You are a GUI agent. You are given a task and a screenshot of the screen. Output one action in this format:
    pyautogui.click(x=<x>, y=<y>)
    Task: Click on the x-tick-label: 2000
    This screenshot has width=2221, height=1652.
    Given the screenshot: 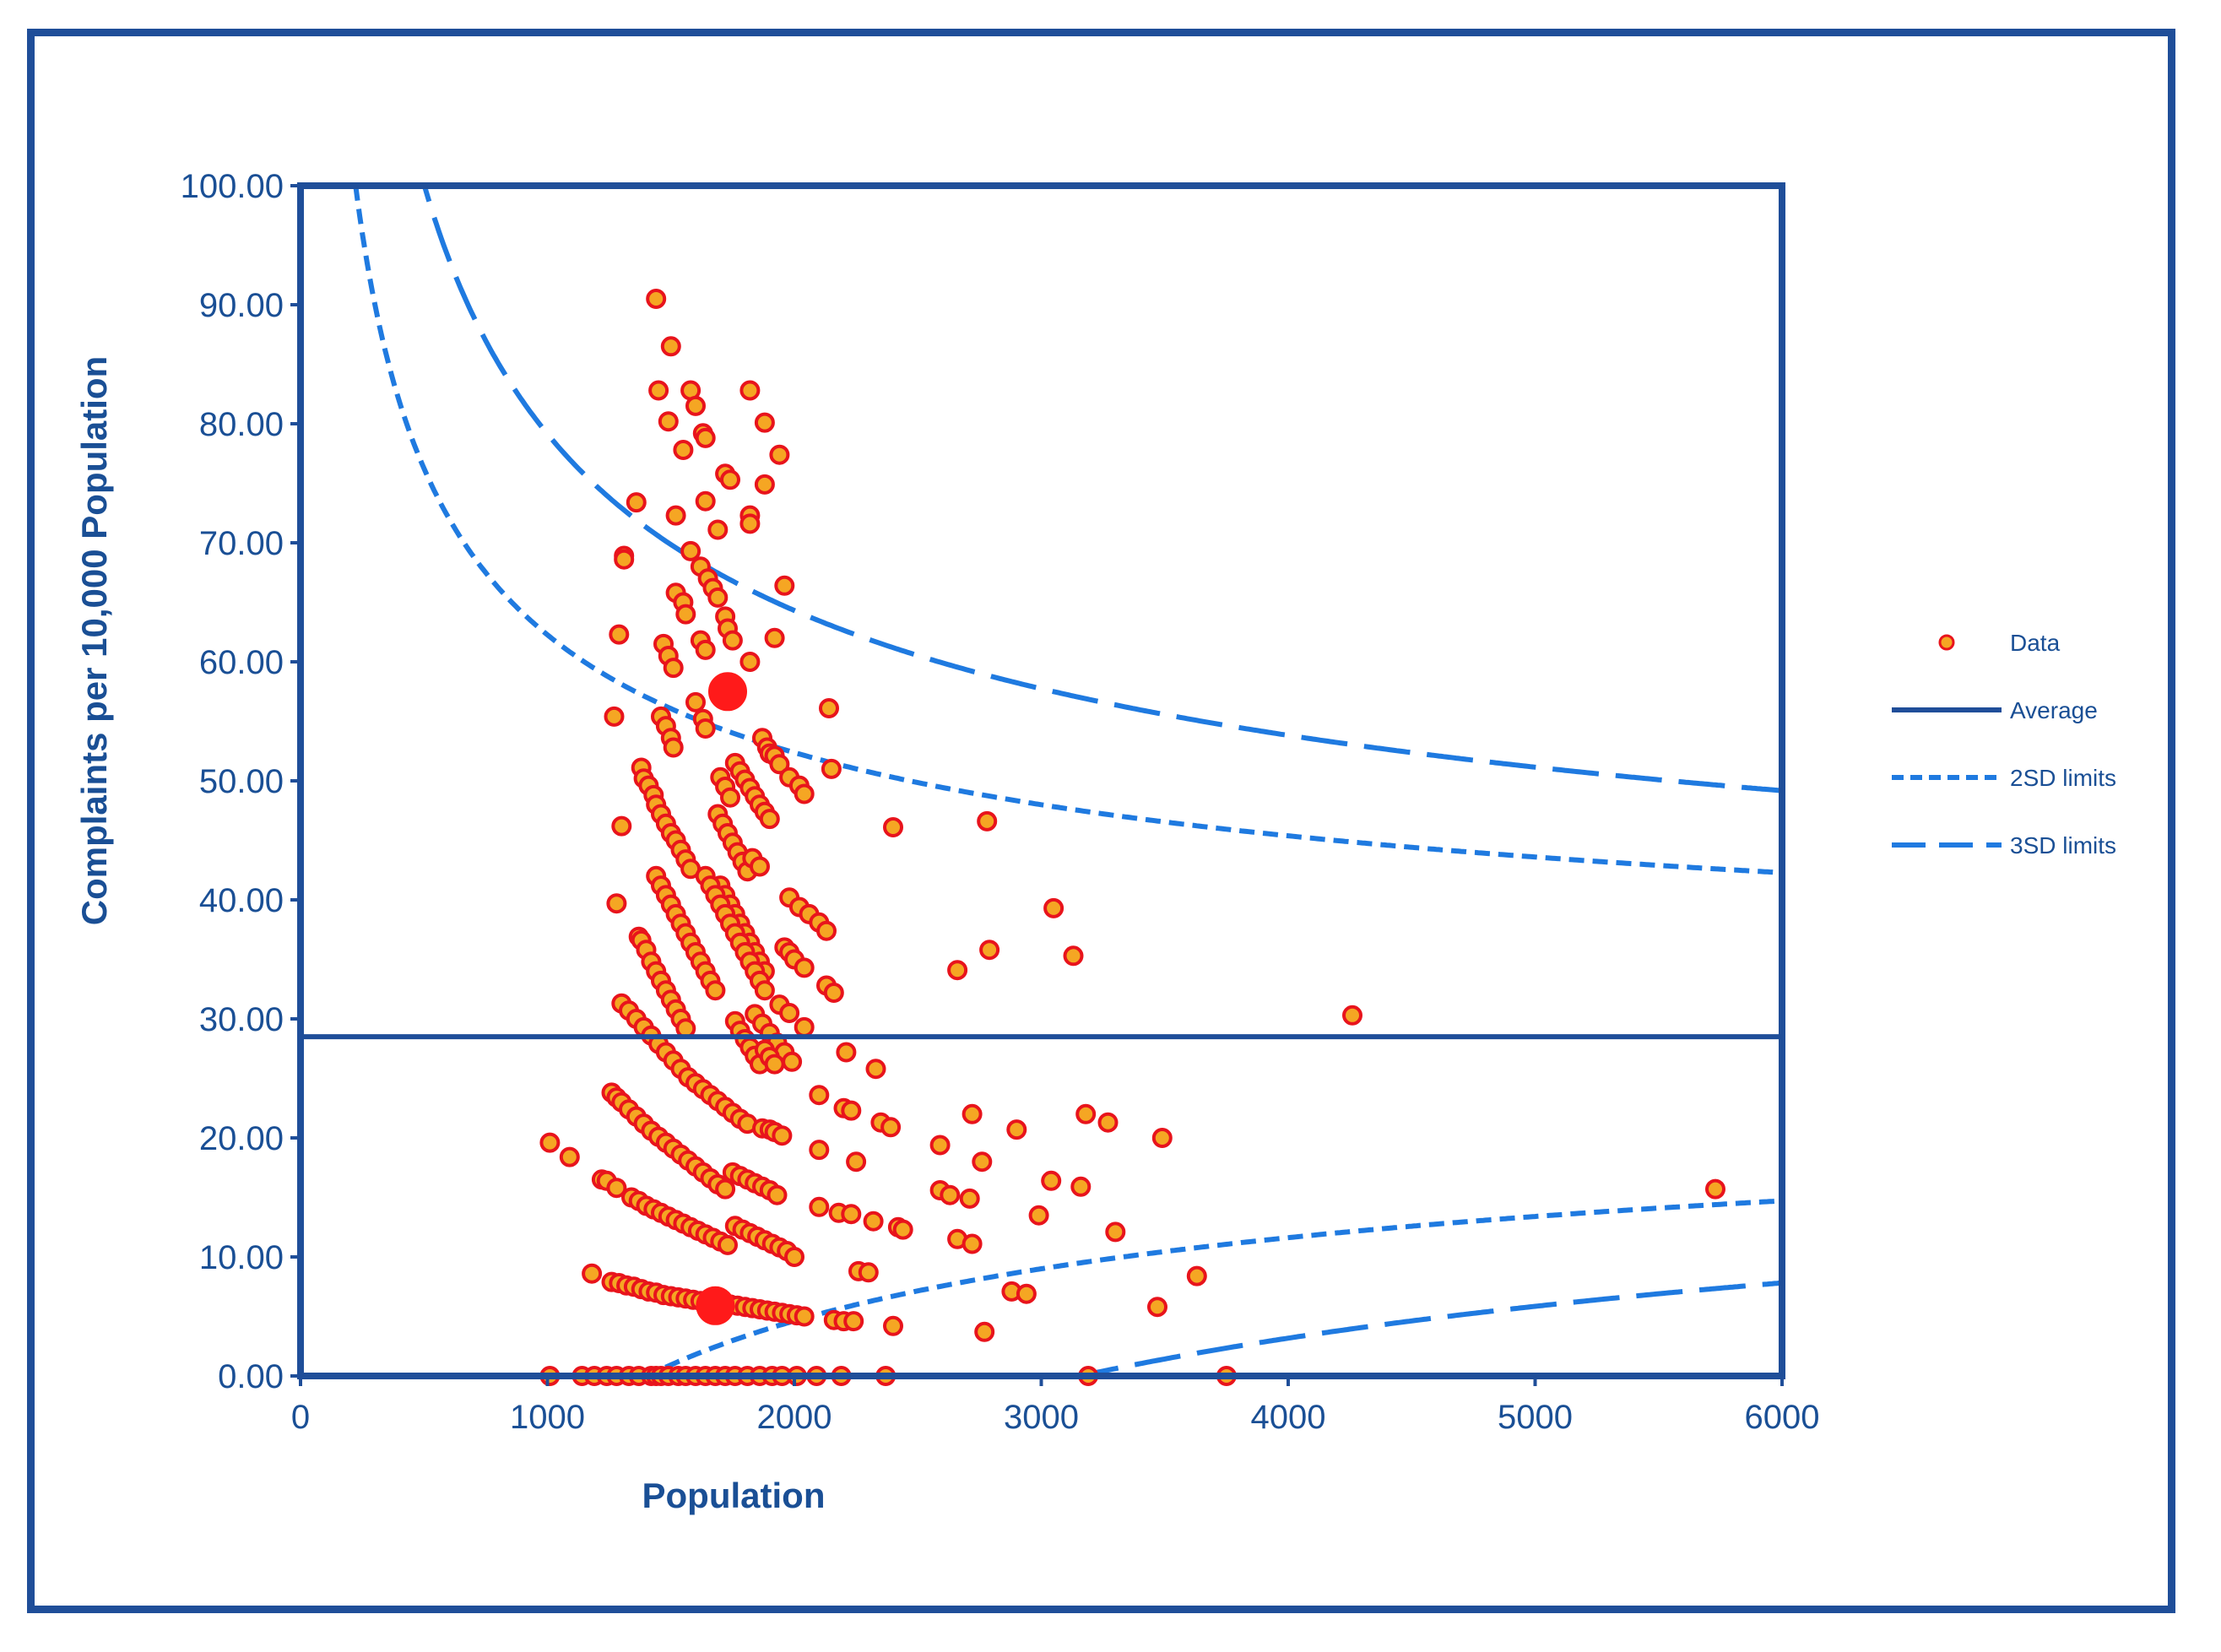 What is the action you would take?
    pyautogui.click(x=795, y=1417)
    